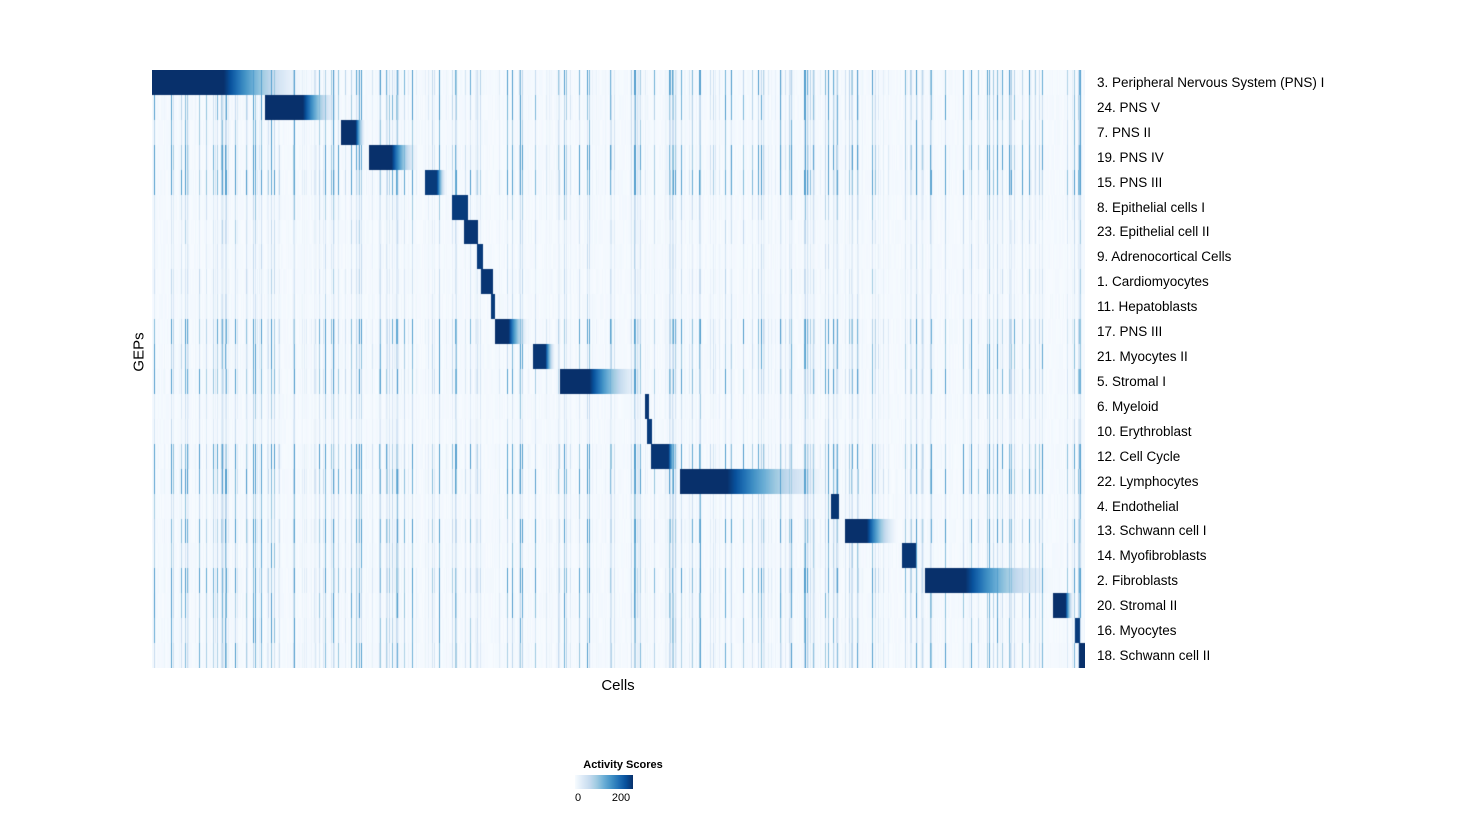 The width and height of the screenshot is (1457, 815). What do you see at coordinates (1152, 556) in the screenshot?
I see `row-label: 14. Myofibroblasts` at bounding box center [1152, 556].